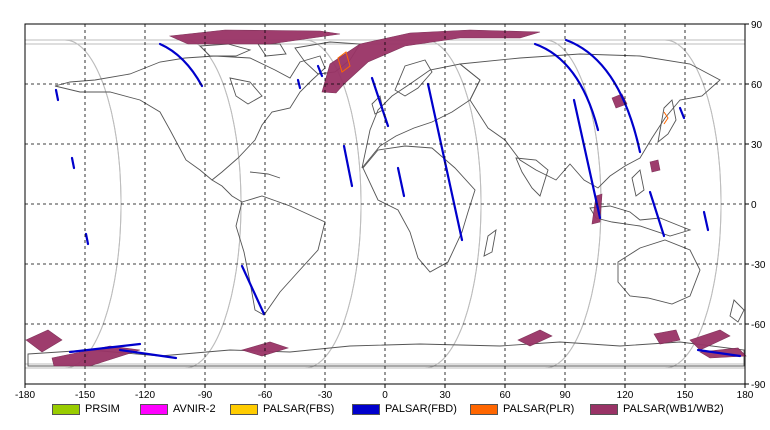 The height and width of the screenshot is (430, 770). What do you see at coordinates (325, 395) in the screenshot?
I see `x-tick-label: -30` at bounding box center [325, 395].